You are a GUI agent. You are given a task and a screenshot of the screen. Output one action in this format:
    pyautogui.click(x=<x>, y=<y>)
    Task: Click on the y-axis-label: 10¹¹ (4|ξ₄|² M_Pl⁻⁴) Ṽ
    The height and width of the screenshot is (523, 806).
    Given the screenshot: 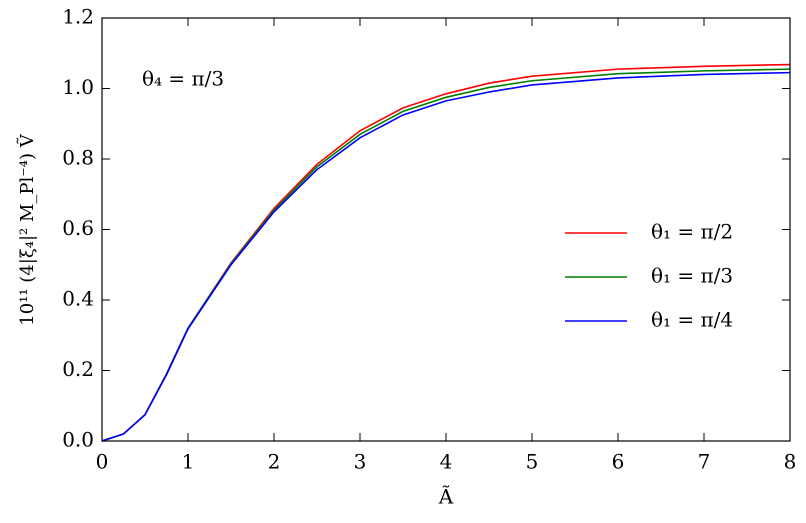 What is the action you would take?
    pyautogui.click(x=27, y=229)
    